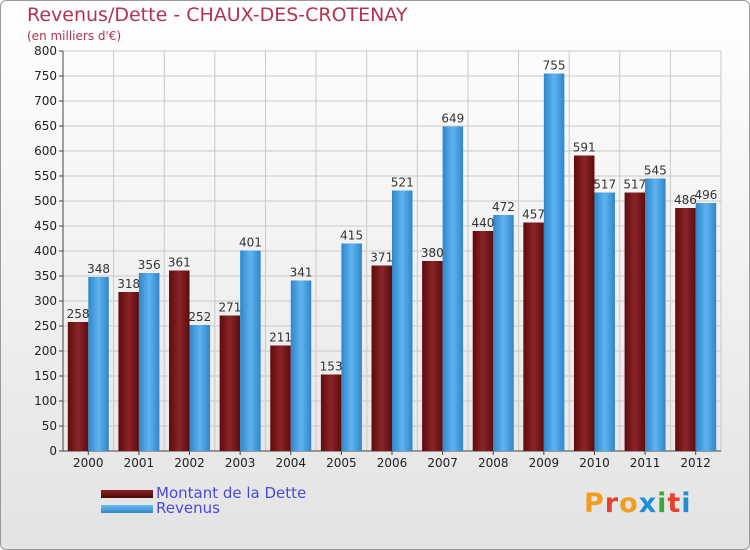 This screenshot has width=750, height=550. What do you see at coordinates (645, 463) in the screenshot?
I see `xtick-label-2011: 2011` at bounding box center [645, 463].